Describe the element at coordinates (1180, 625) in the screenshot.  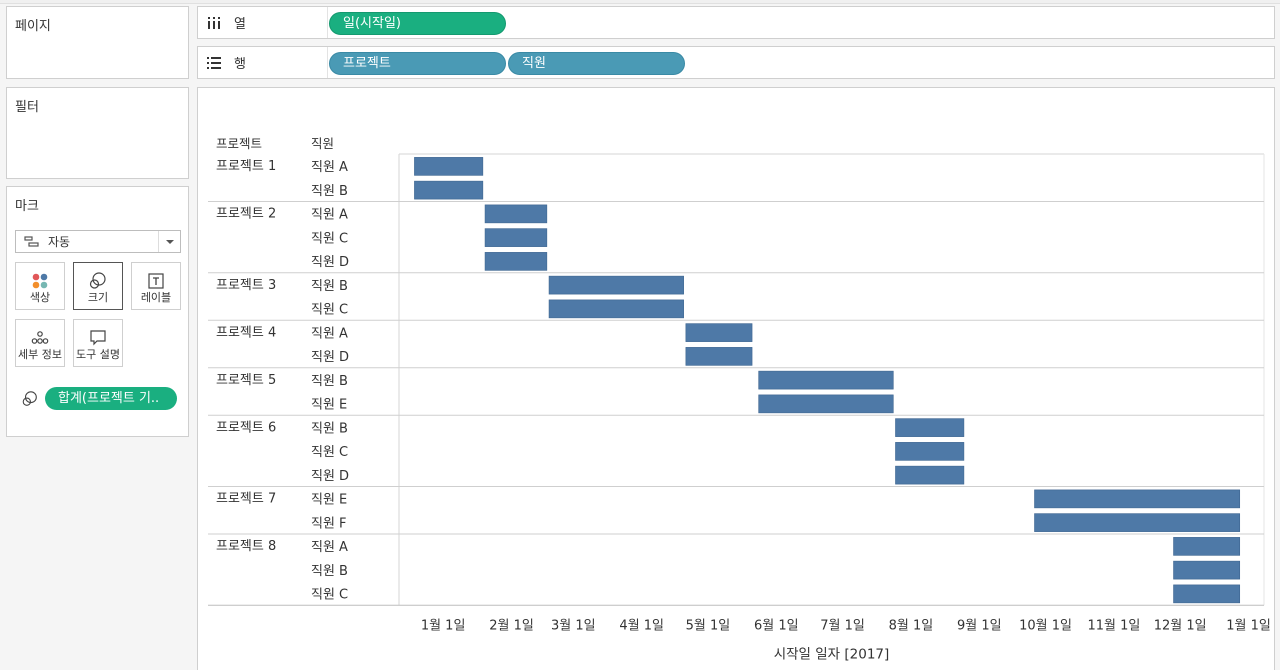
I see `x-tick-label: 12월 1일` at that location.